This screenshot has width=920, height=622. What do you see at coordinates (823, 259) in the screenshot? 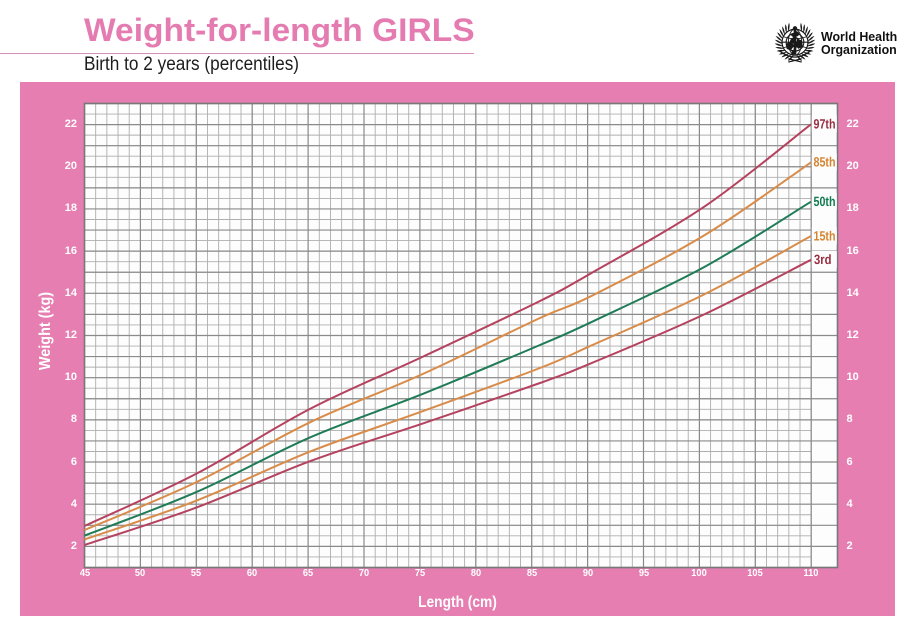
I see `svg-text: 3rd` at bounding box center [823, 259].